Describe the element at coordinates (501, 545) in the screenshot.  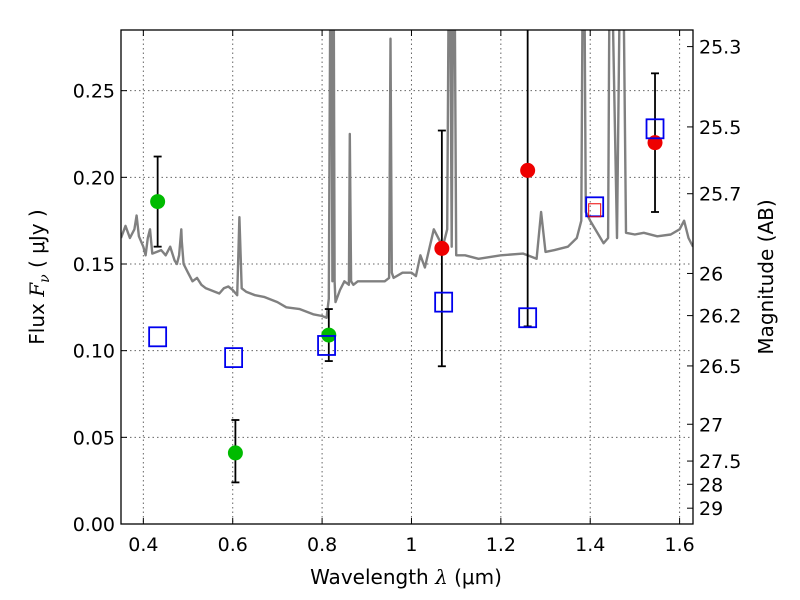
I see `x-tick-label: 1.2` at that location.